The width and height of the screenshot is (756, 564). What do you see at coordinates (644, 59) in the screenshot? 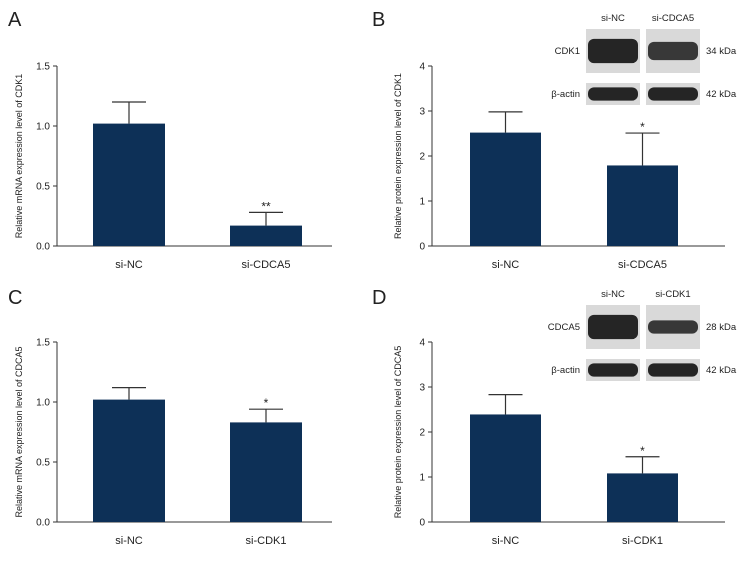
I see `western-blot-B: si-NC si-CDCA5 CDK1 34 kDa β-actin 42 kDa` at bounding box center [644, 59].